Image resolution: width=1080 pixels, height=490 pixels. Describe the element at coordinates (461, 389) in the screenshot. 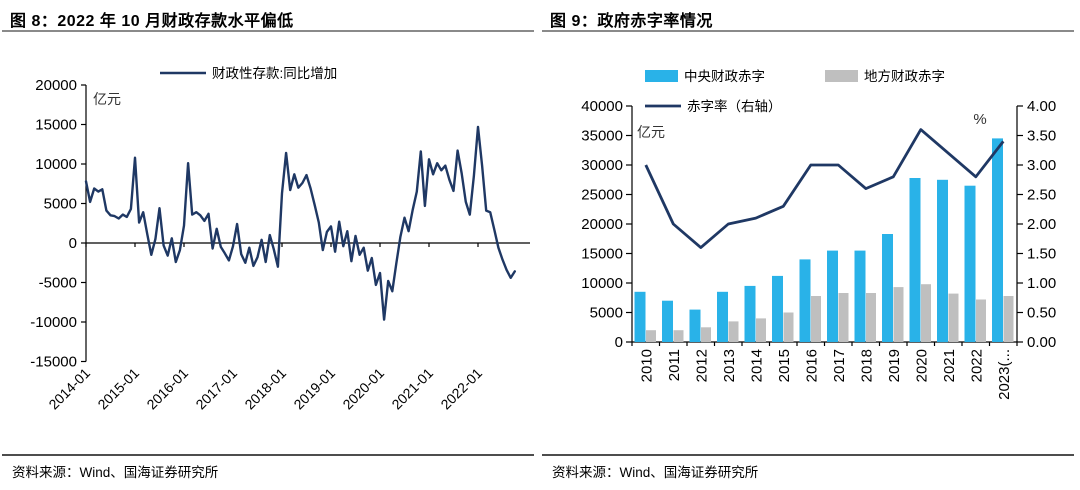

I see `svg-text: 2022-01` at that location.